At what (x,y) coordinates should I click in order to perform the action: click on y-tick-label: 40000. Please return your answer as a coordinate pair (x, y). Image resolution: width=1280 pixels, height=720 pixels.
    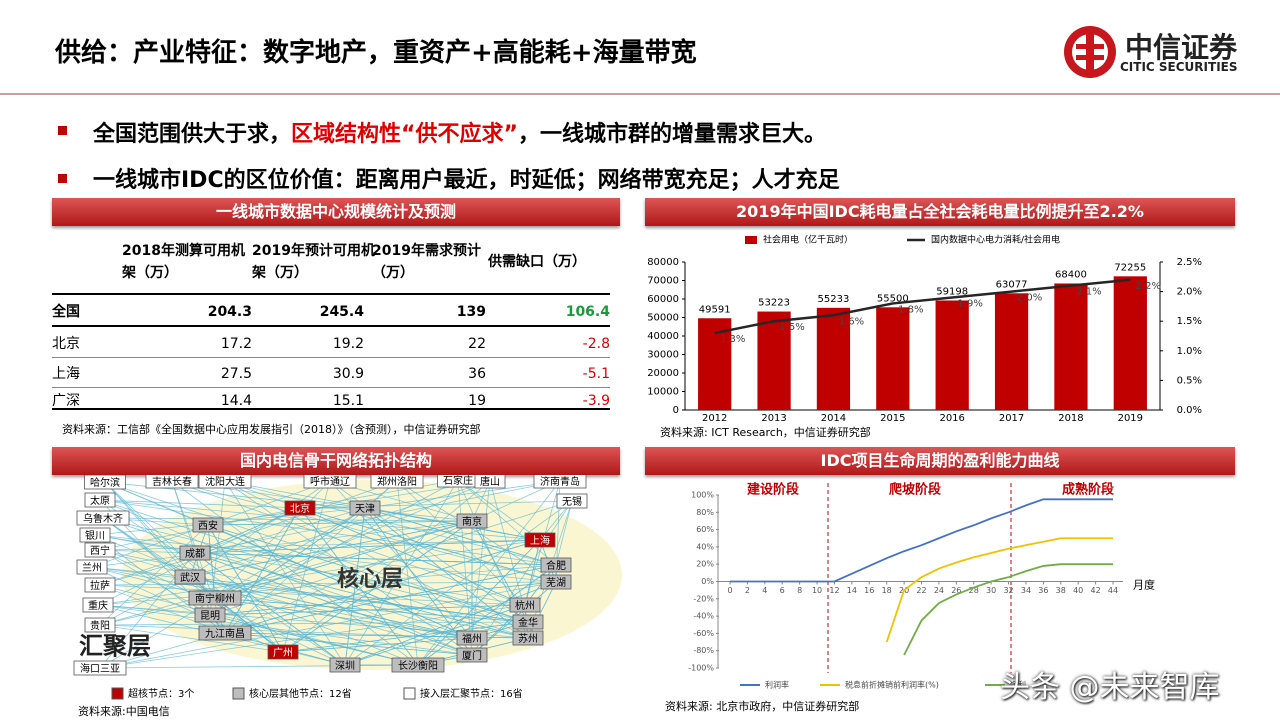
    Looking at the image, I should click on (663, 336).